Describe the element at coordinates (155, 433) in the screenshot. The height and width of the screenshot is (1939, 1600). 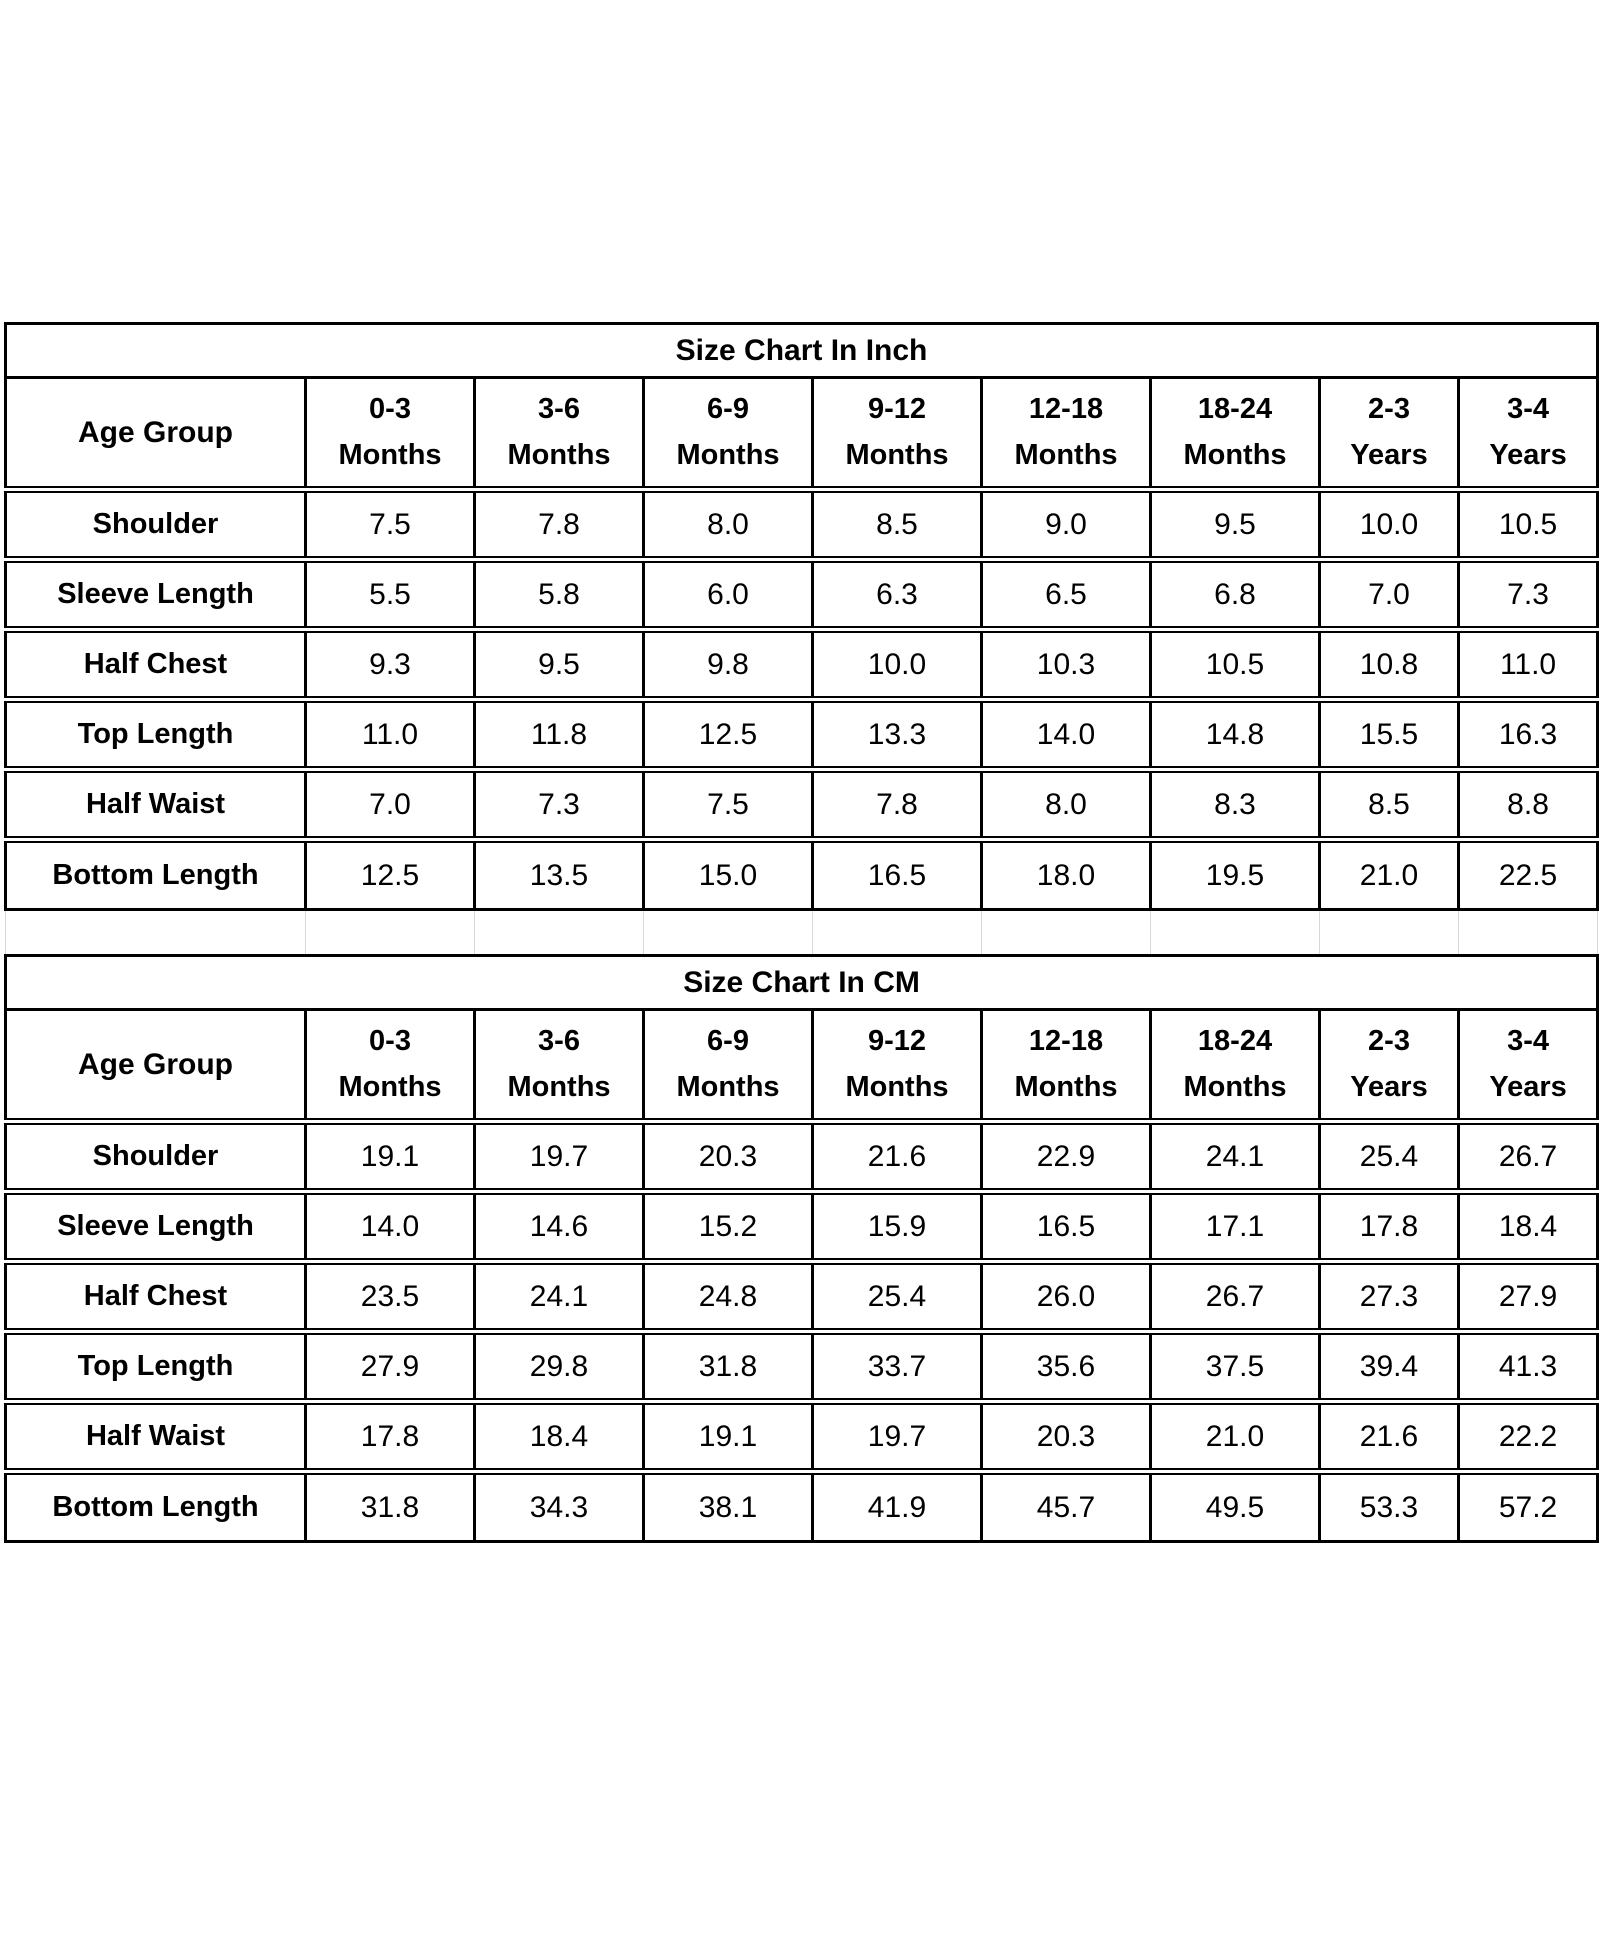
I see `age-group-header: Age Group` at that location.